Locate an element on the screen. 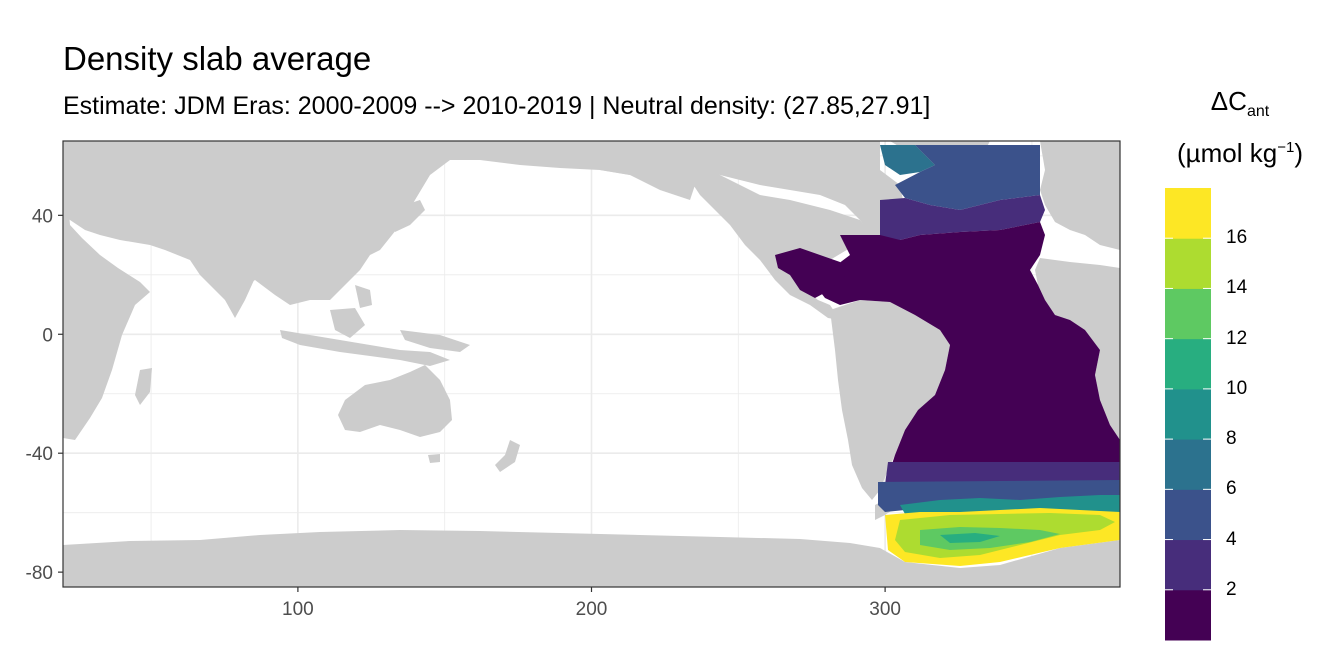 The image size is (1344, 672). legend-tick-label: 2 is located at coordinates (1231, 589).